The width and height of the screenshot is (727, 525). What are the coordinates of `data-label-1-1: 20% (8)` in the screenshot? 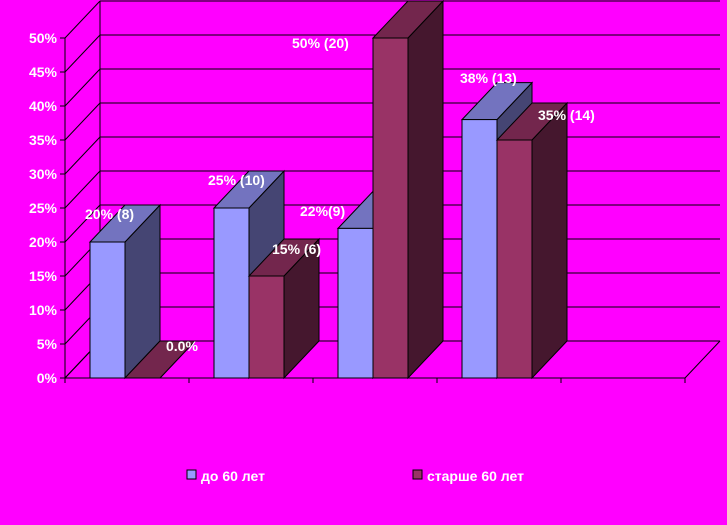 It's located at (109, 214).